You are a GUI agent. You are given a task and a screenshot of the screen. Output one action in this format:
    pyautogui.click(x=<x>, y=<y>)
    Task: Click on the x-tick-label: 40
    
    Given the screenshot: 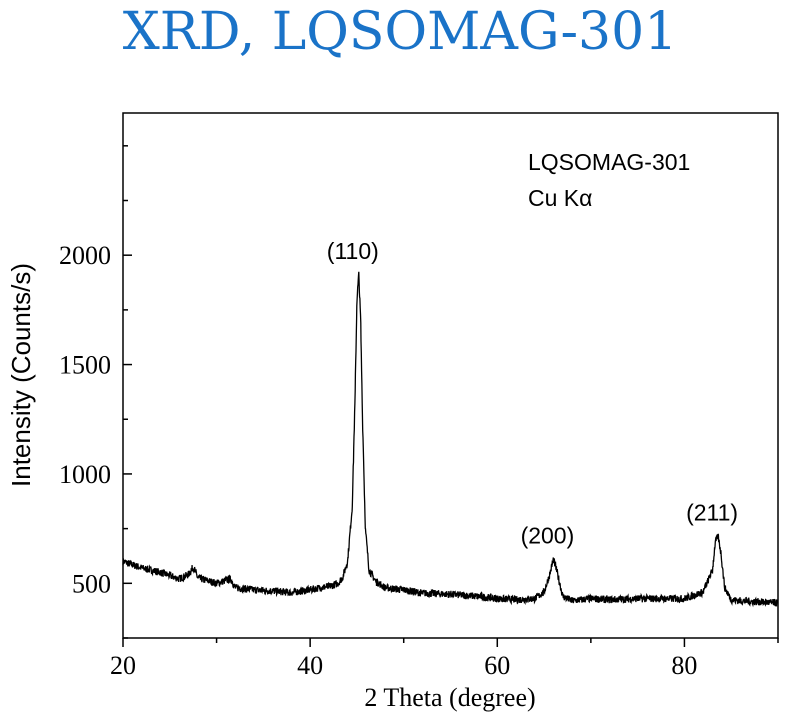 What is the action you would take?
    pyautogui.click(x=310, y=665)
    